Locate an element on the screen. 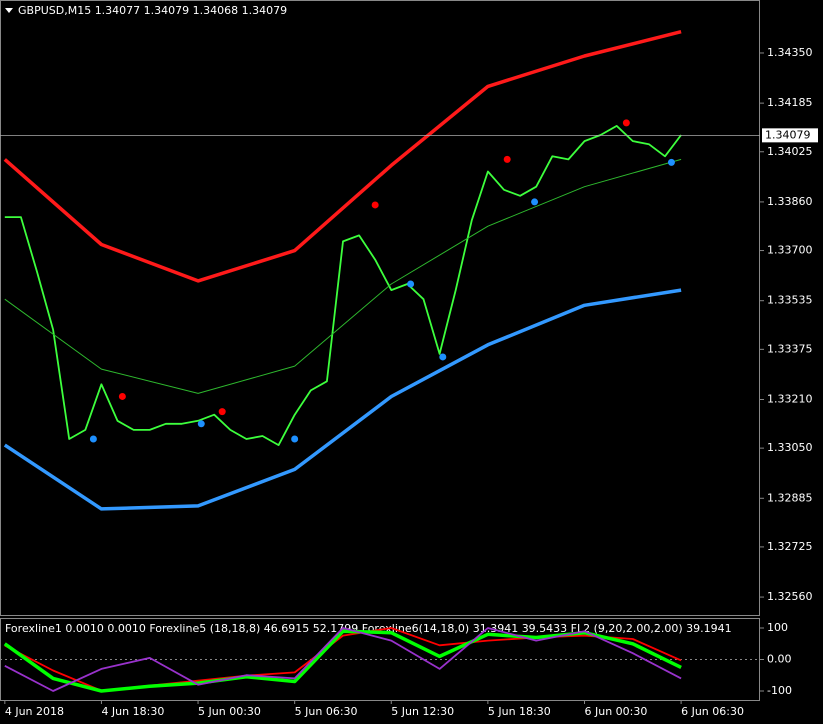  y-tick-label: 1.33375 is located at coordinates (790, 348).